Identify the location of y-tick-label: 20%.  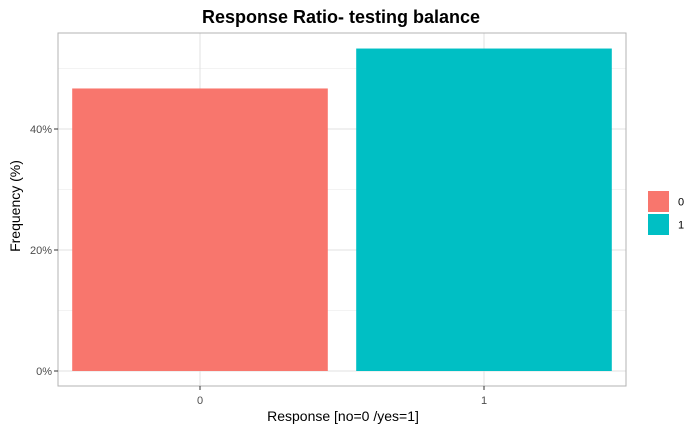
(41, 251).